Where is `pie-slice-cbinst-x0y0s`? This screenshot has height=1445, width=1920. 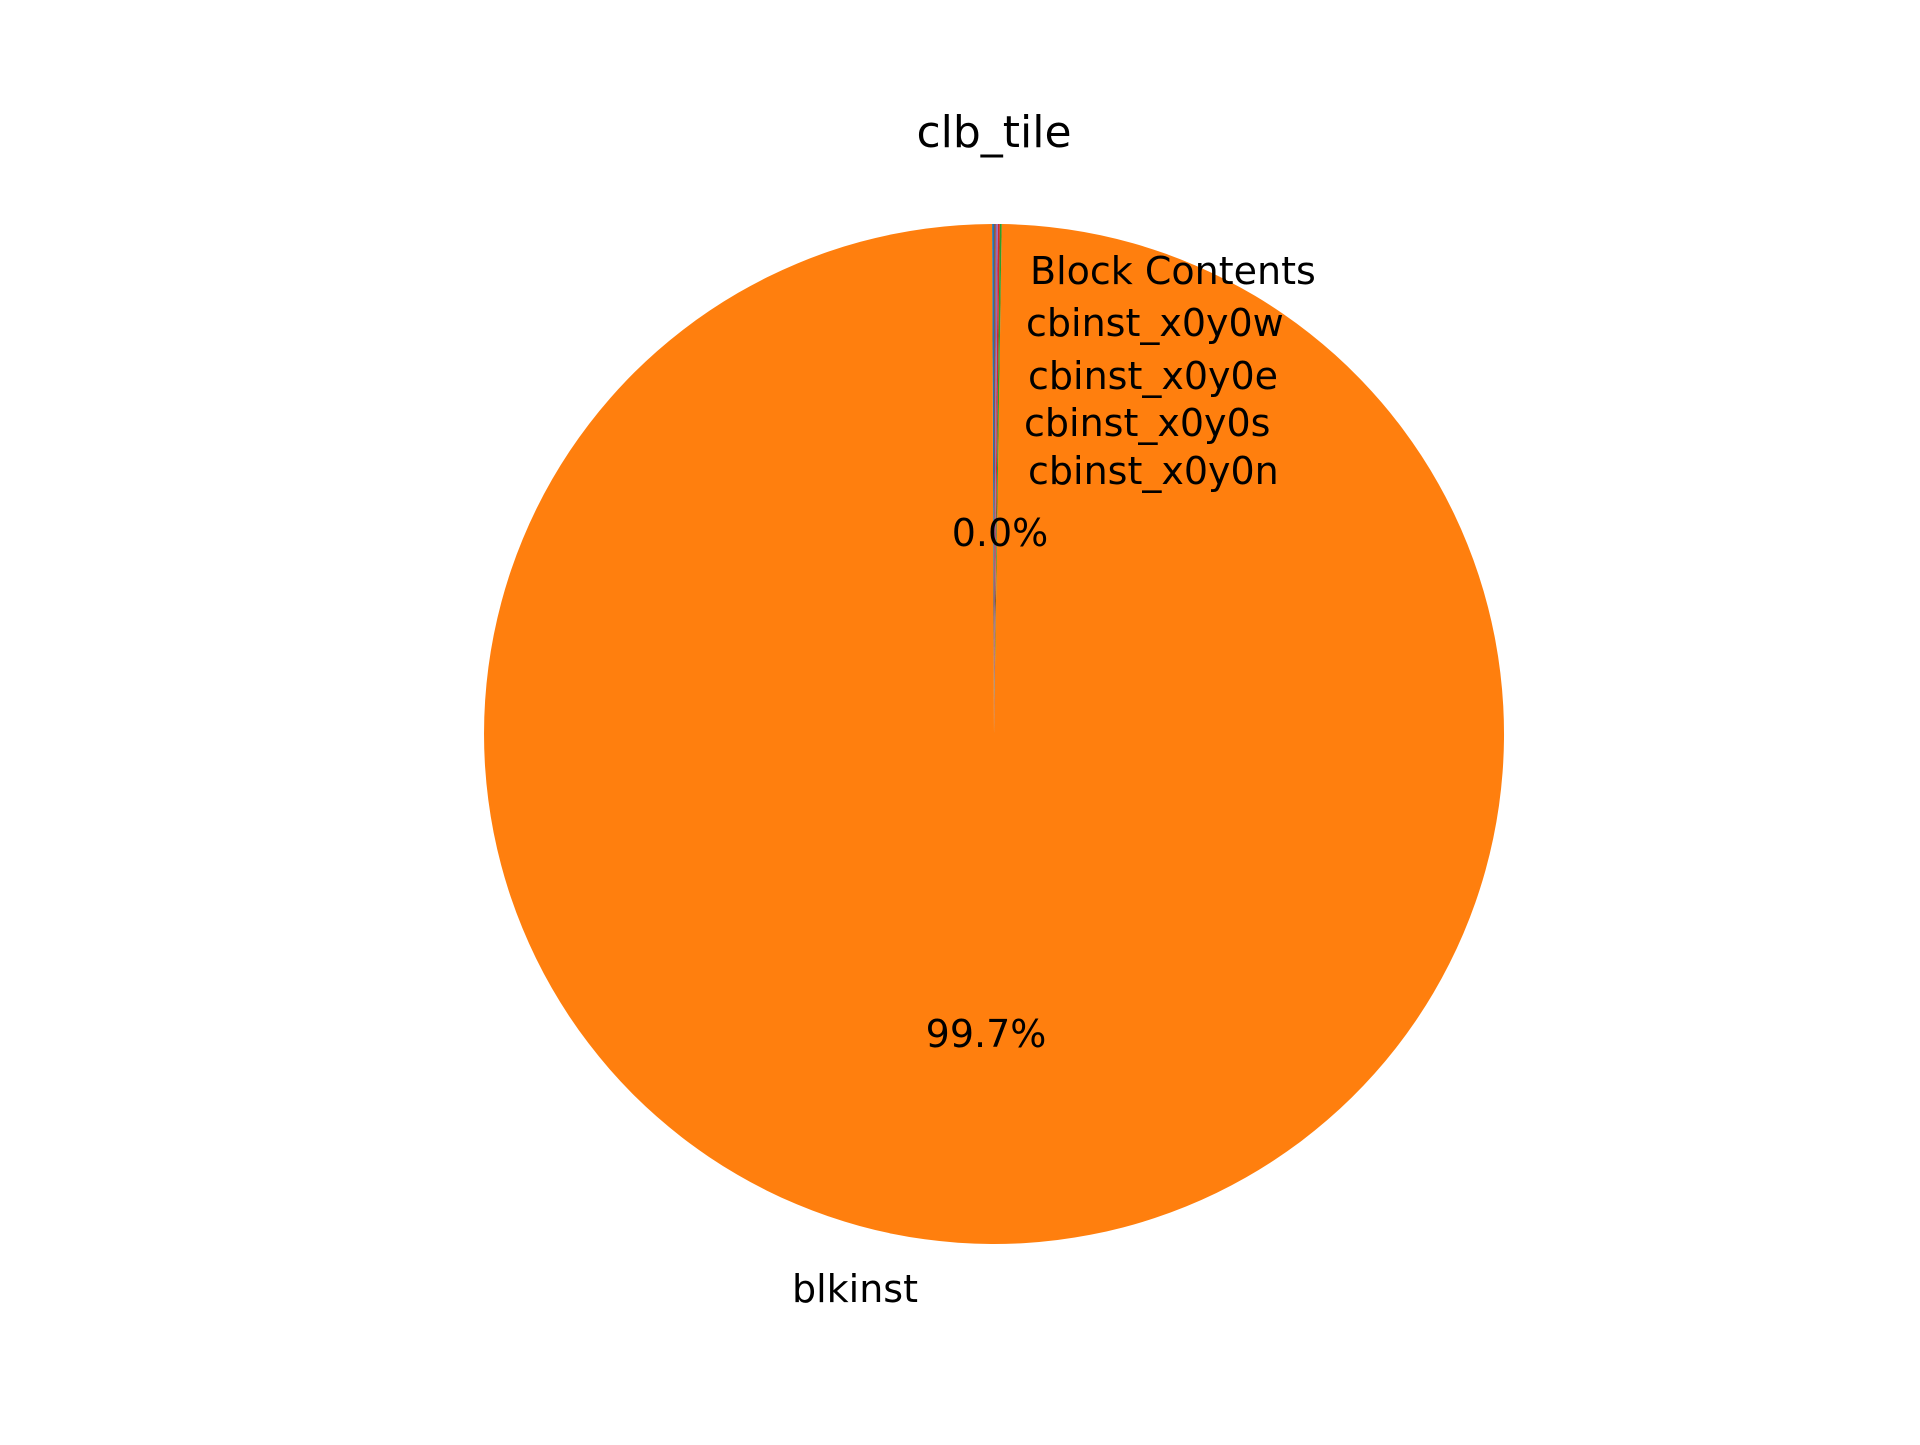
pie-slice-cbinst-x0y0s is located at coordinates (997, 479).